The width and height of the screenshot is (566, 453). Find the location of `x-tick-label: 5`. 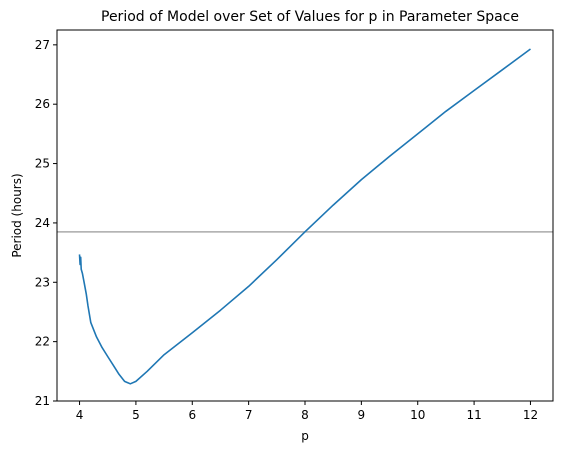

x-tick-label: 5 is located at coordinates (136, 415).